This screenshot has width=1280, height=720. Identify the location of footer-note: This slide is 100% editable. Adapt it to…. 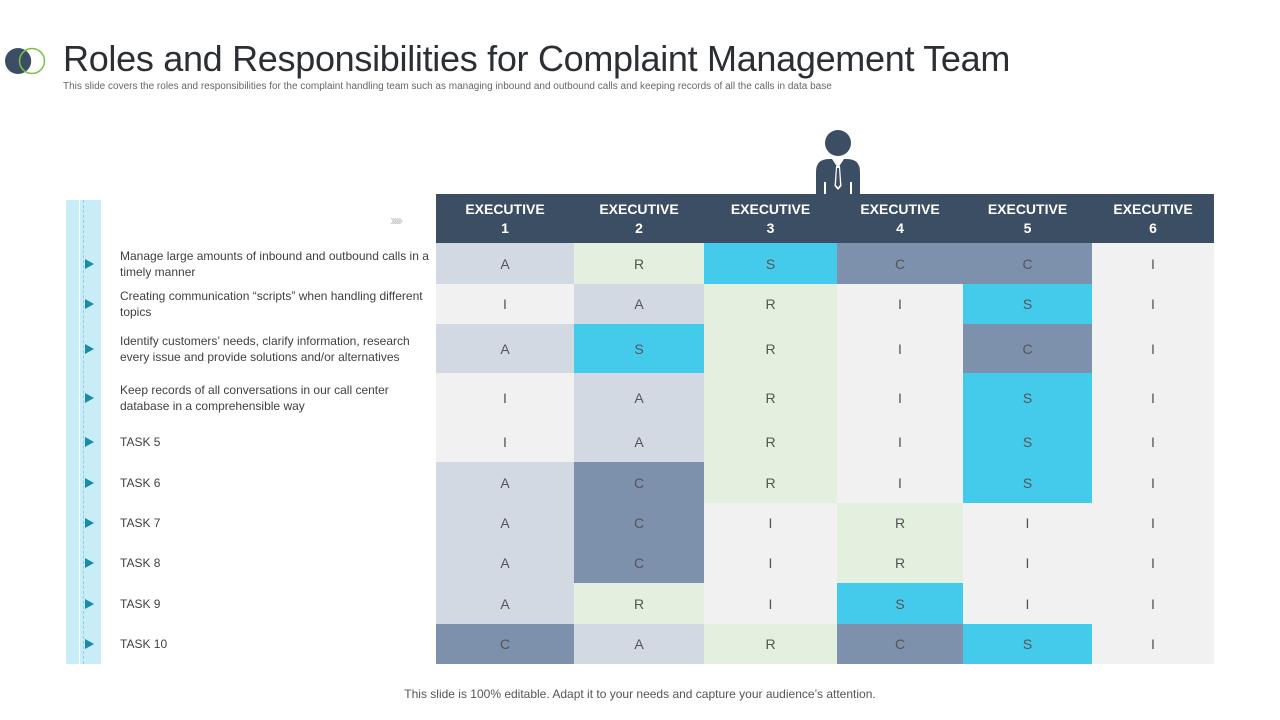
(640, 694).